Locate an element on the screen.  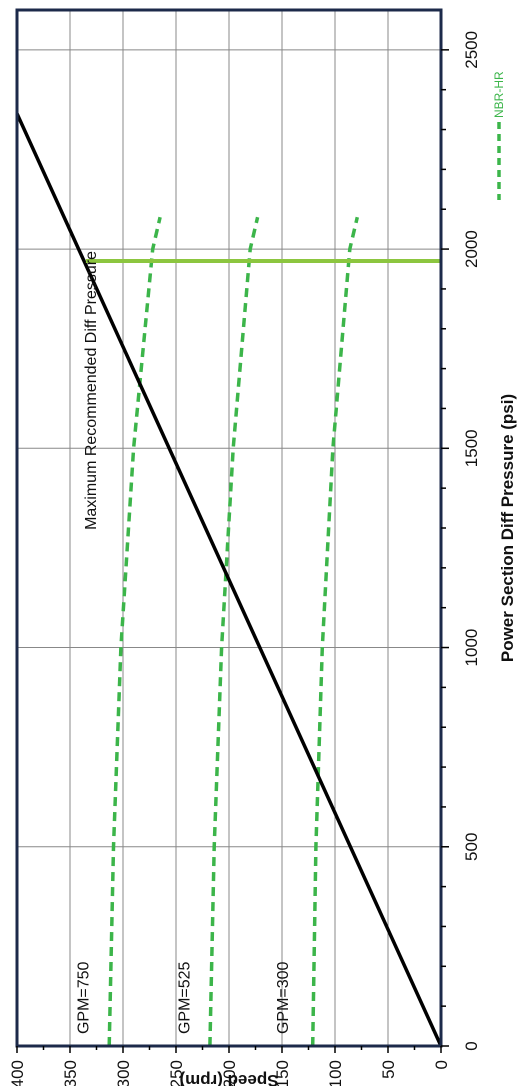
speed-tick-label: 150 is located at coordinates (282, 1073).